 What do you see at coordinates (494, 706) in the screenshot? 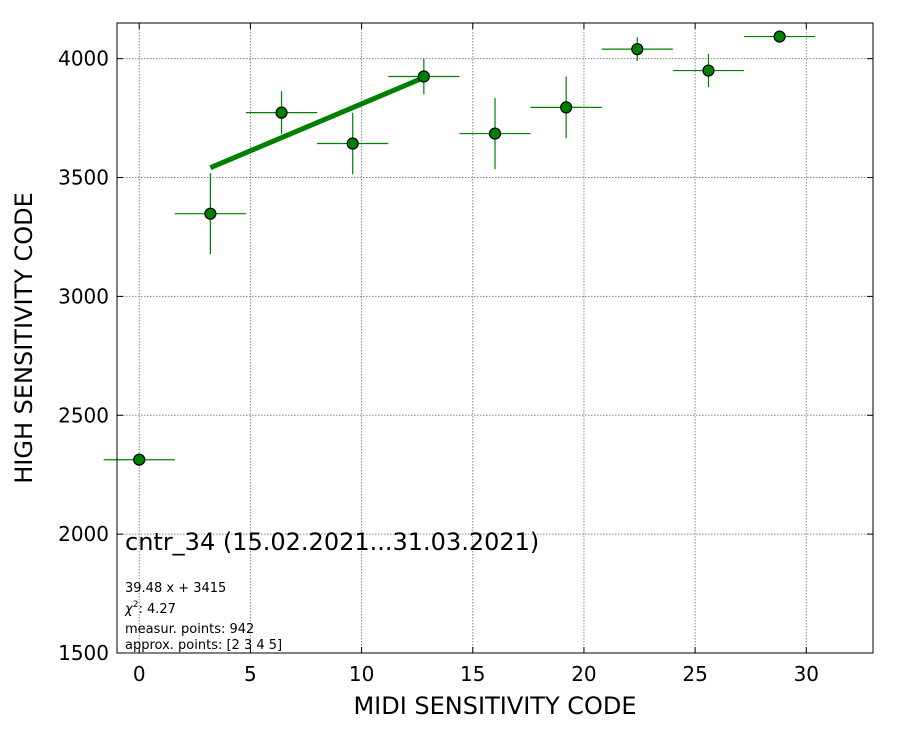
I see `x-axis-label: MIDI SENSITIVITY CODE` at bounding box center [494, 706].